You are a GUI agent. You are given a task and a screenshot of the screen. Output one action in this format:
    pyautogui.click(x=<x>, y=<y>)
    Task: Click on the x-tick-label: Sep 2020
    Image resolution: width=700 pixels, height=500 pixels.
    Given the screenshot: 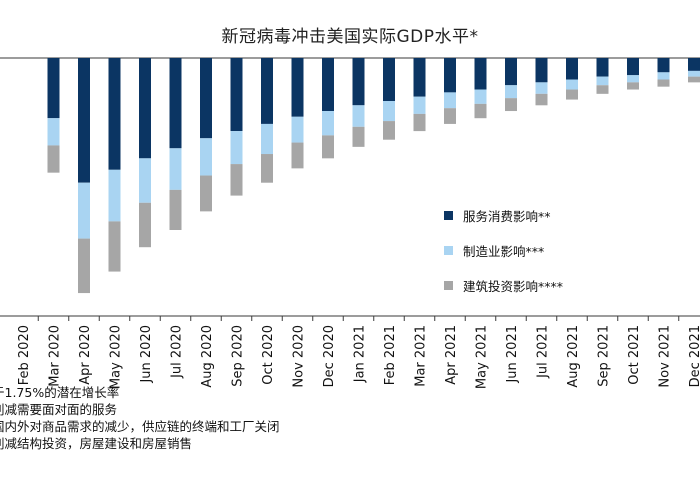 What is the action you would take?
    pyautogui.click(x=238, y=356)
    